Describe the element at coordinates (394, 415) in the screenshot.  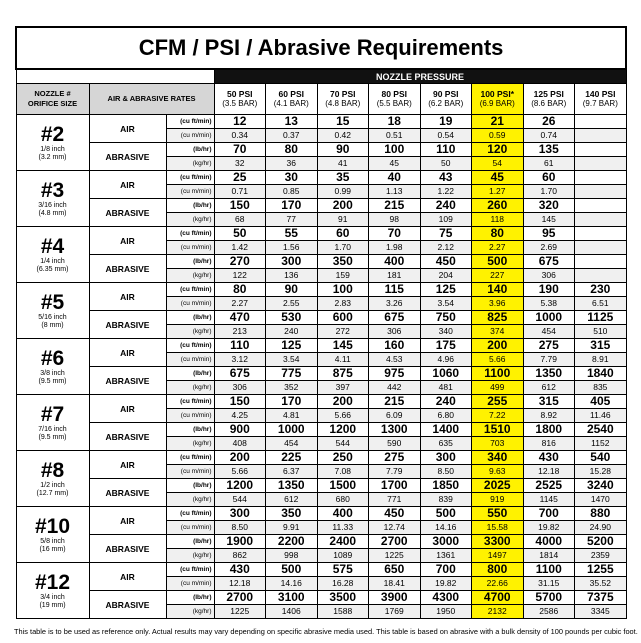
I see `value-cell: 6.09` at that location.